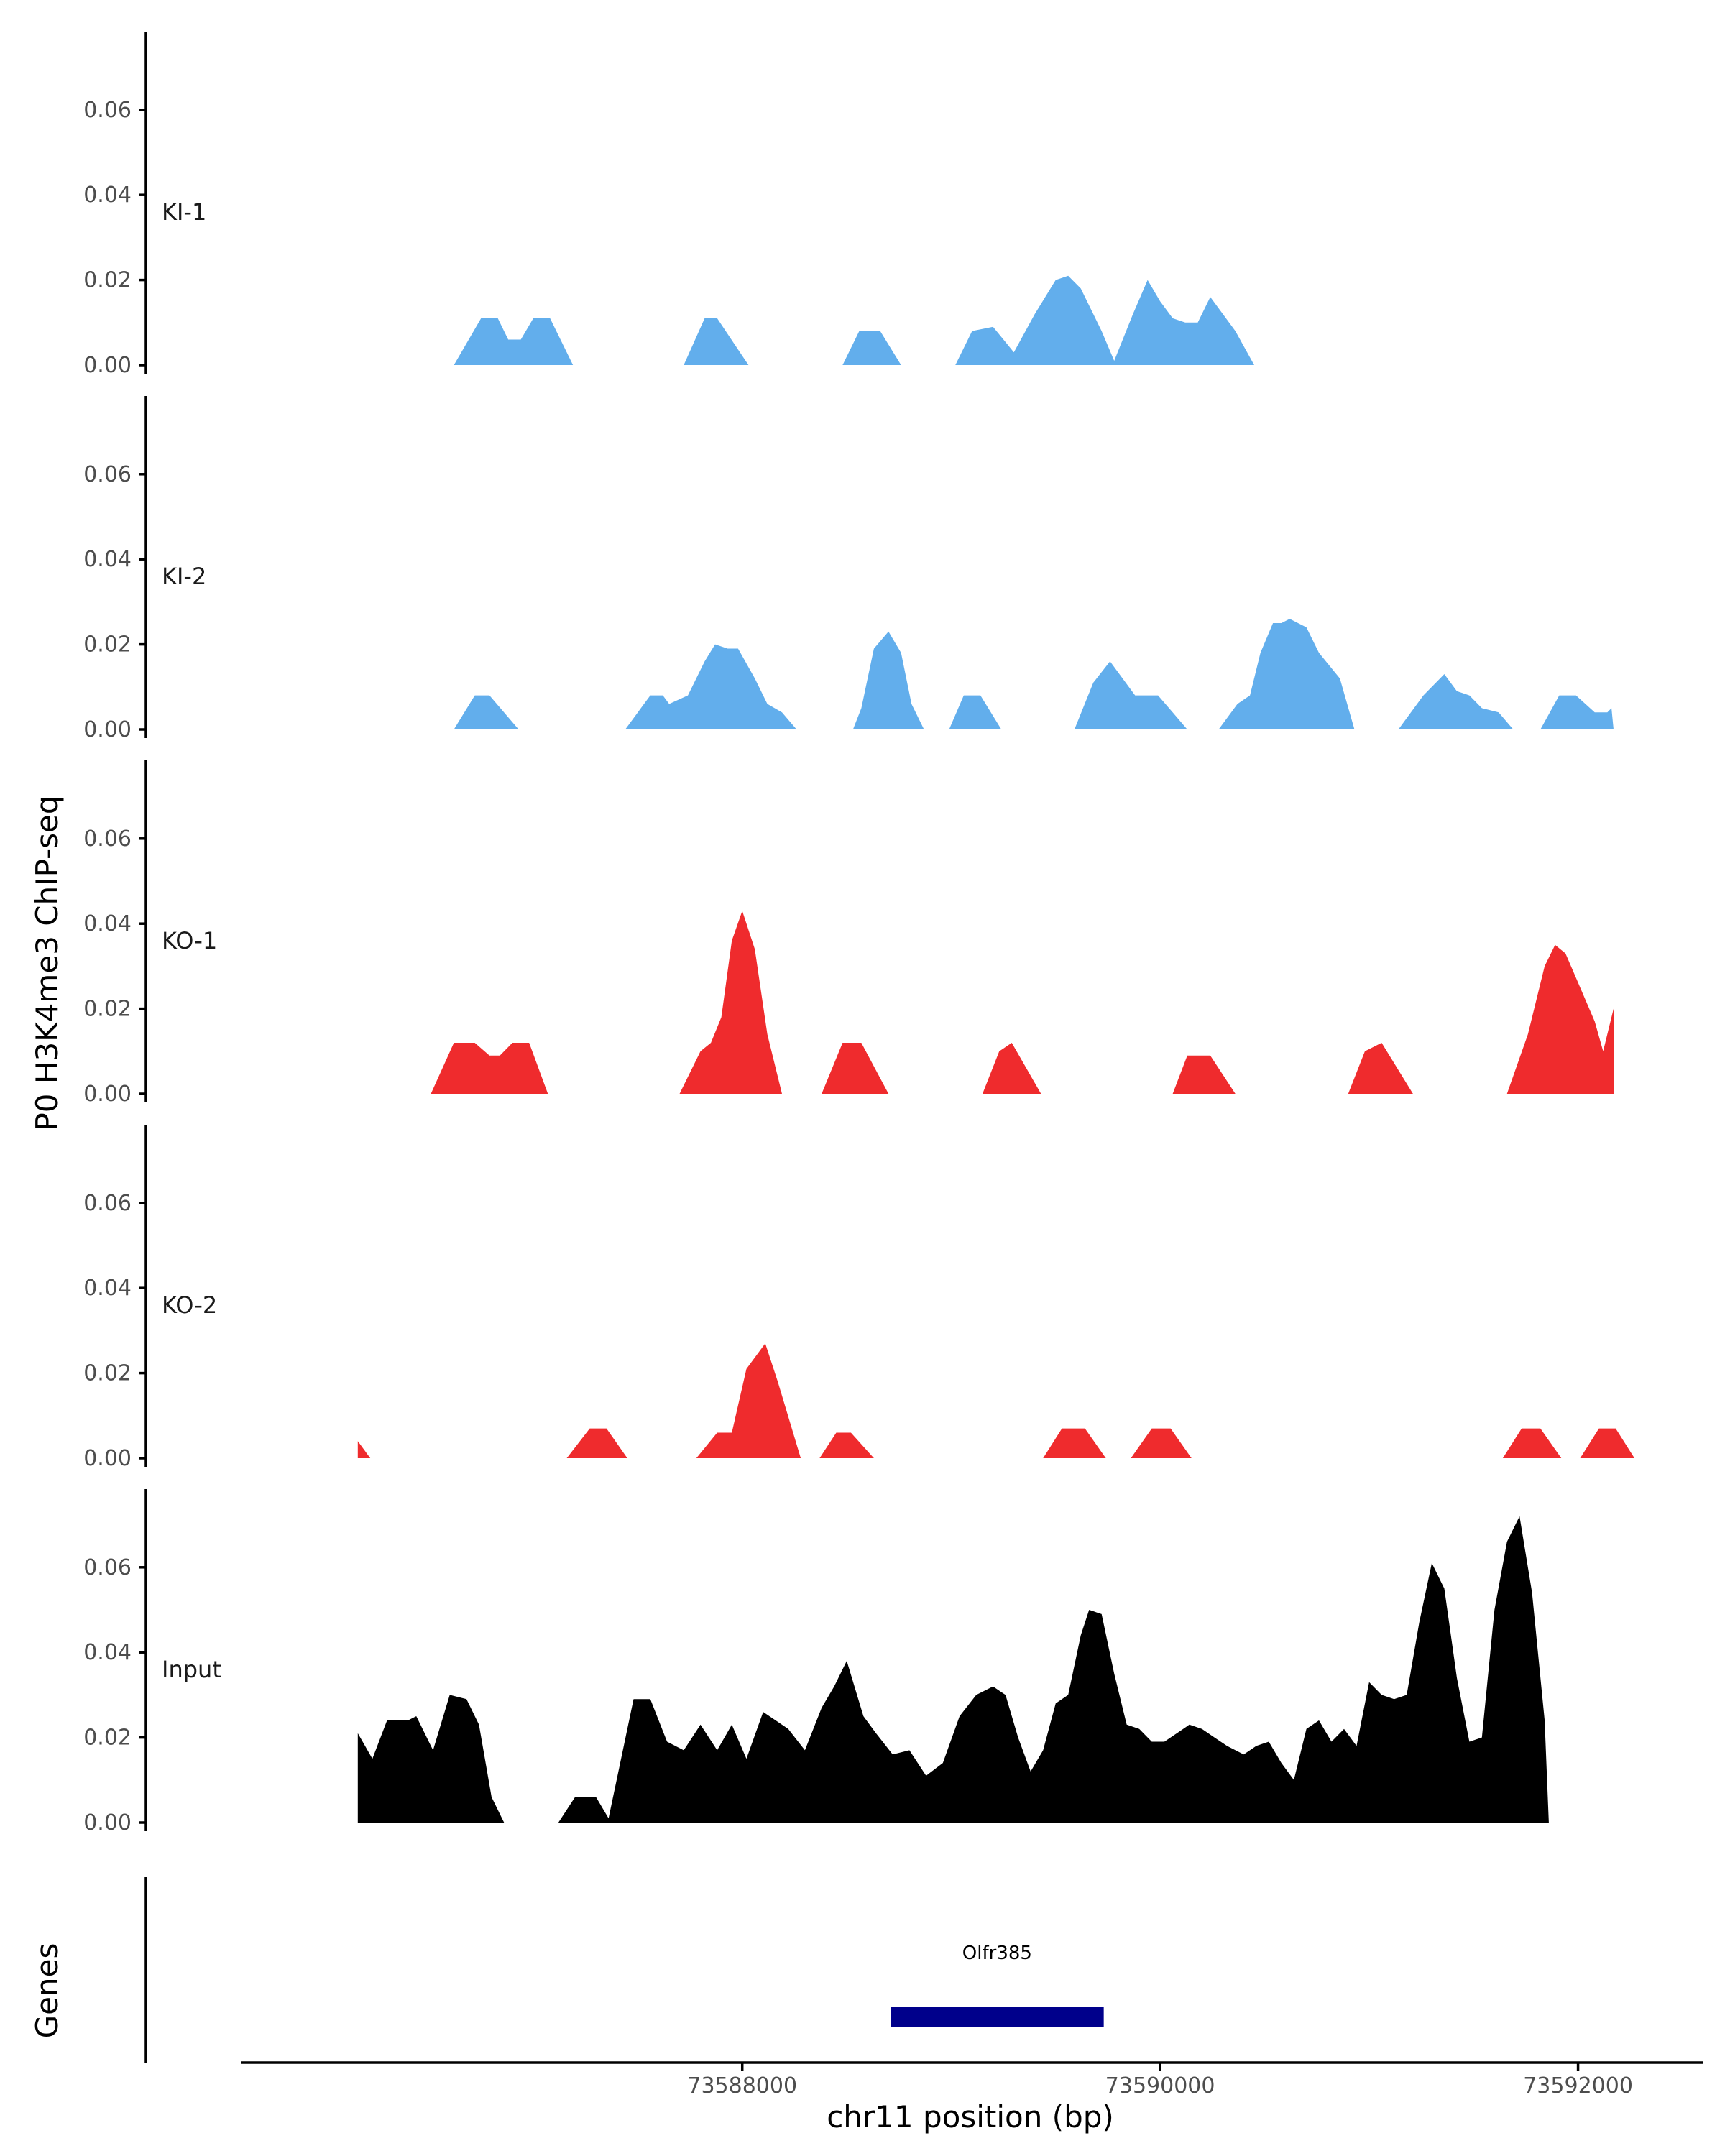 Image resolution: width=1725 pixels, height=2156 pixels. I want to click on y-tick-label-input: 0.00, so click(107, 1823).